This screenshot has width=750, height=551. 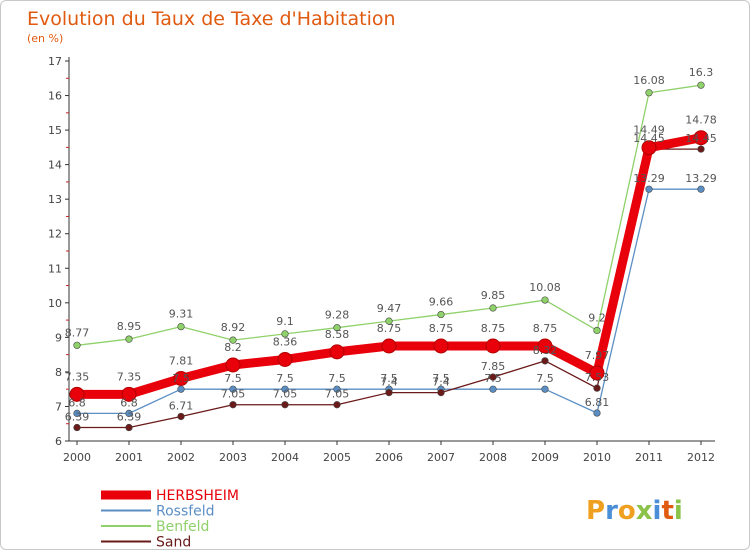 I want to click on value-label-sand: 7.05, so click(x=337, y=394).